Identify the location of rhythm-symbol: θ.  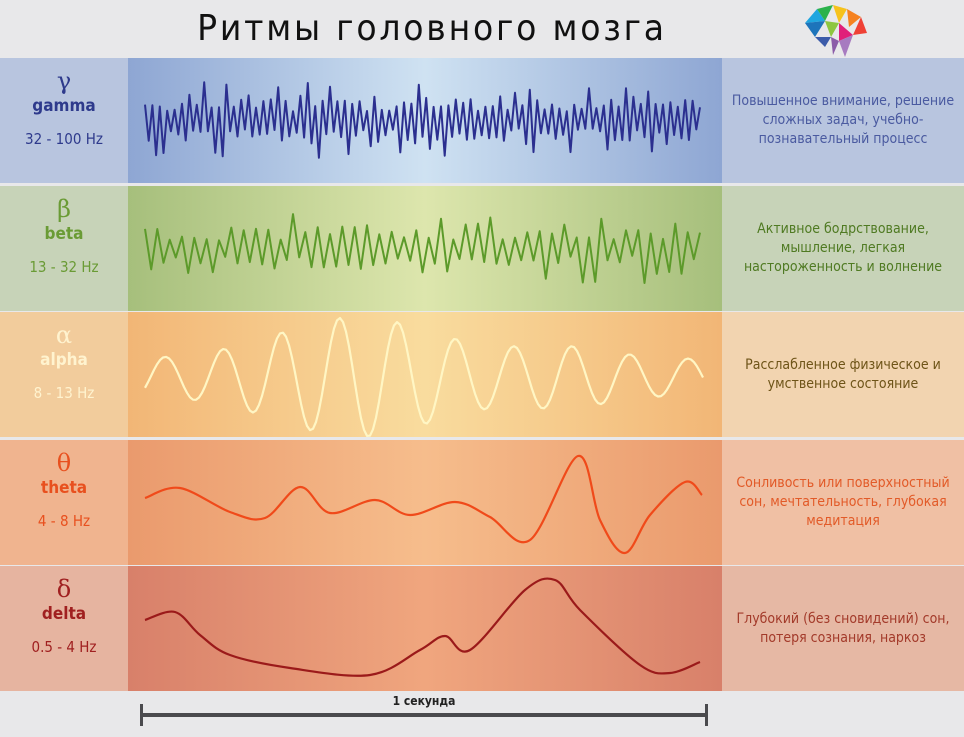
(64, 463).